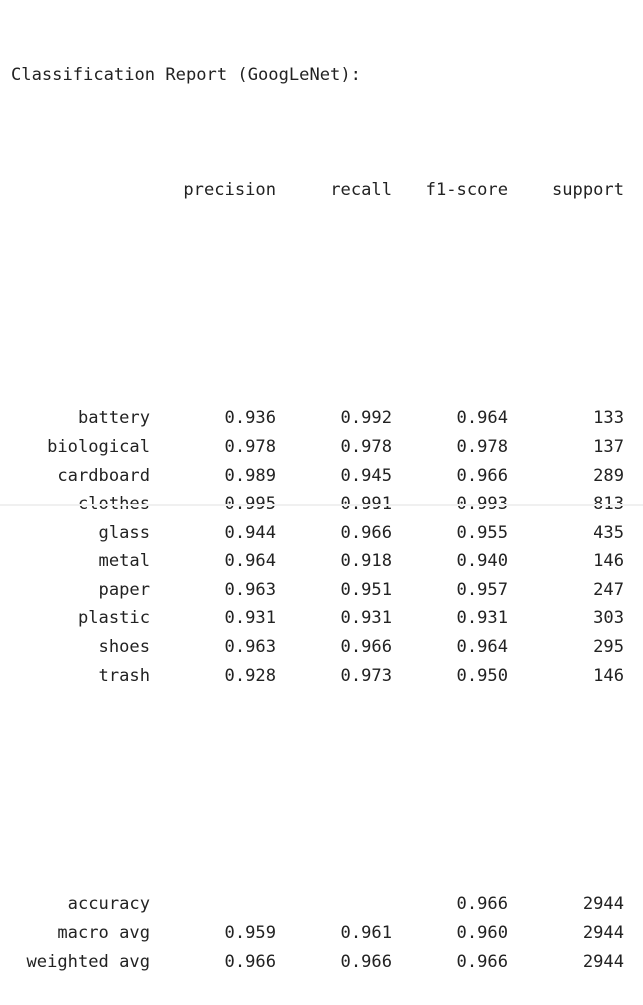 The height and width of the screenshot is (1005, 643). I want to click on precision-value, so click(213, 904).